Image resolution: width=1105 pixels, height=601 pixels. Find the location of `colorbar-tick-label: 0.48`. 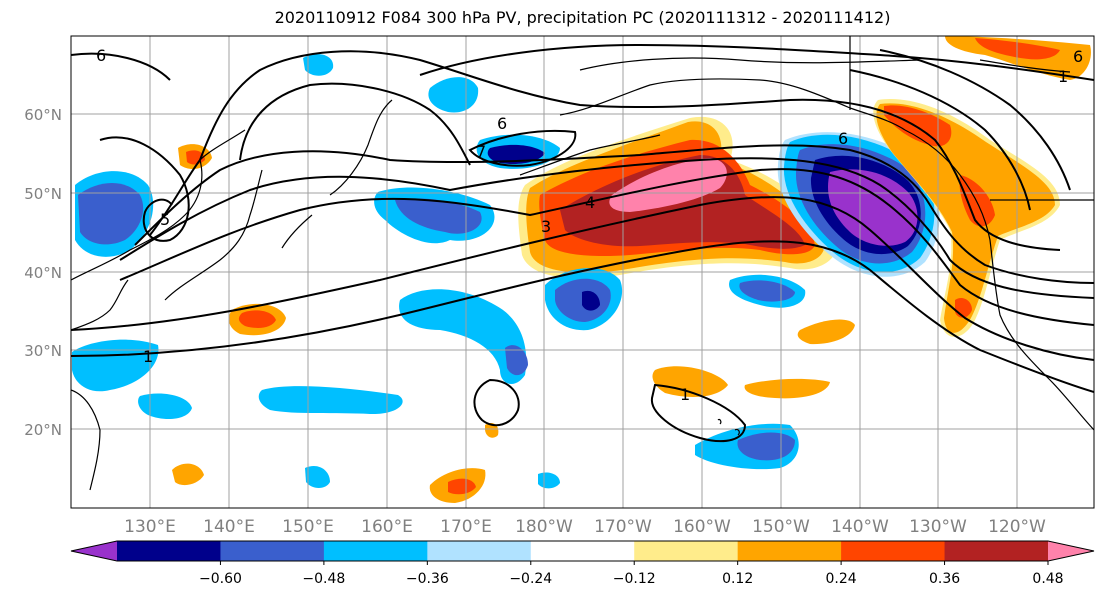

colorbar-tick-label: 0.48 is located at coordinates (1047, 579).